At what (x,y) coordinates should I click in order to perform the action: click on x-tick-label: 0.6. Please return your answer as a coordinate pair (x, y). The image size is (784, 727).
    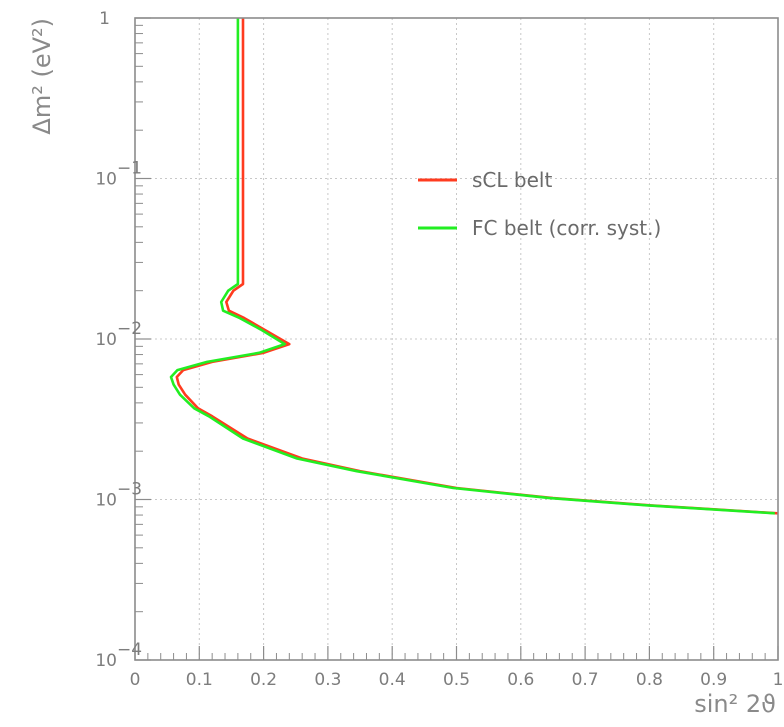
    Looking at the image, I should click on (520, 680).